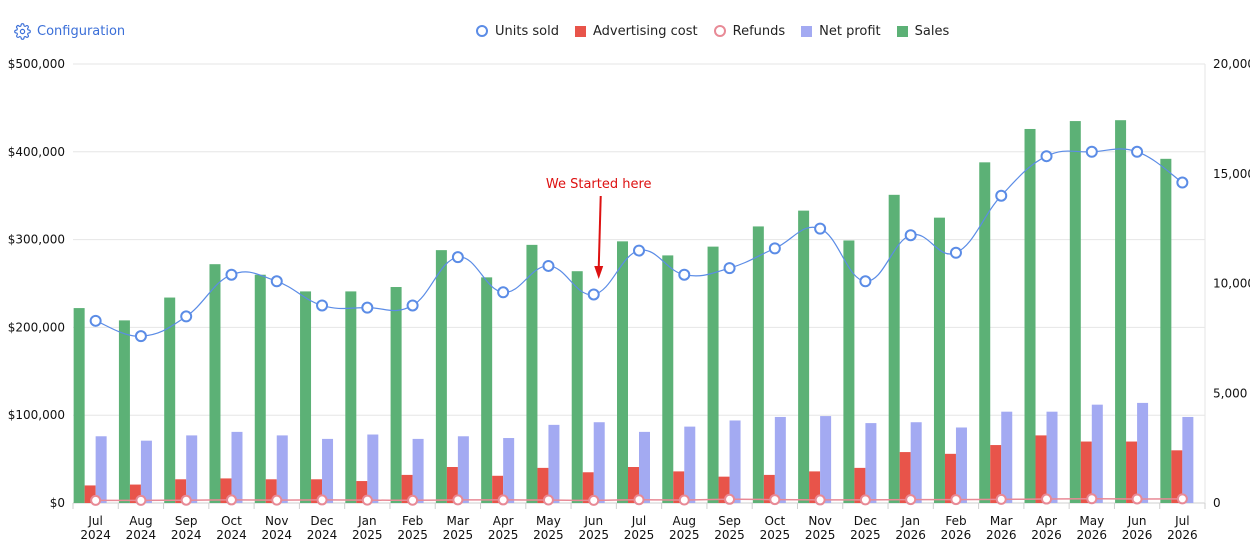 The width and height of the screenshot is (1250, 545). What do you see at coordinates (599, 184) in the screenshot?
I see `annotation-text: We Started here` at bounding box center [599, 184].